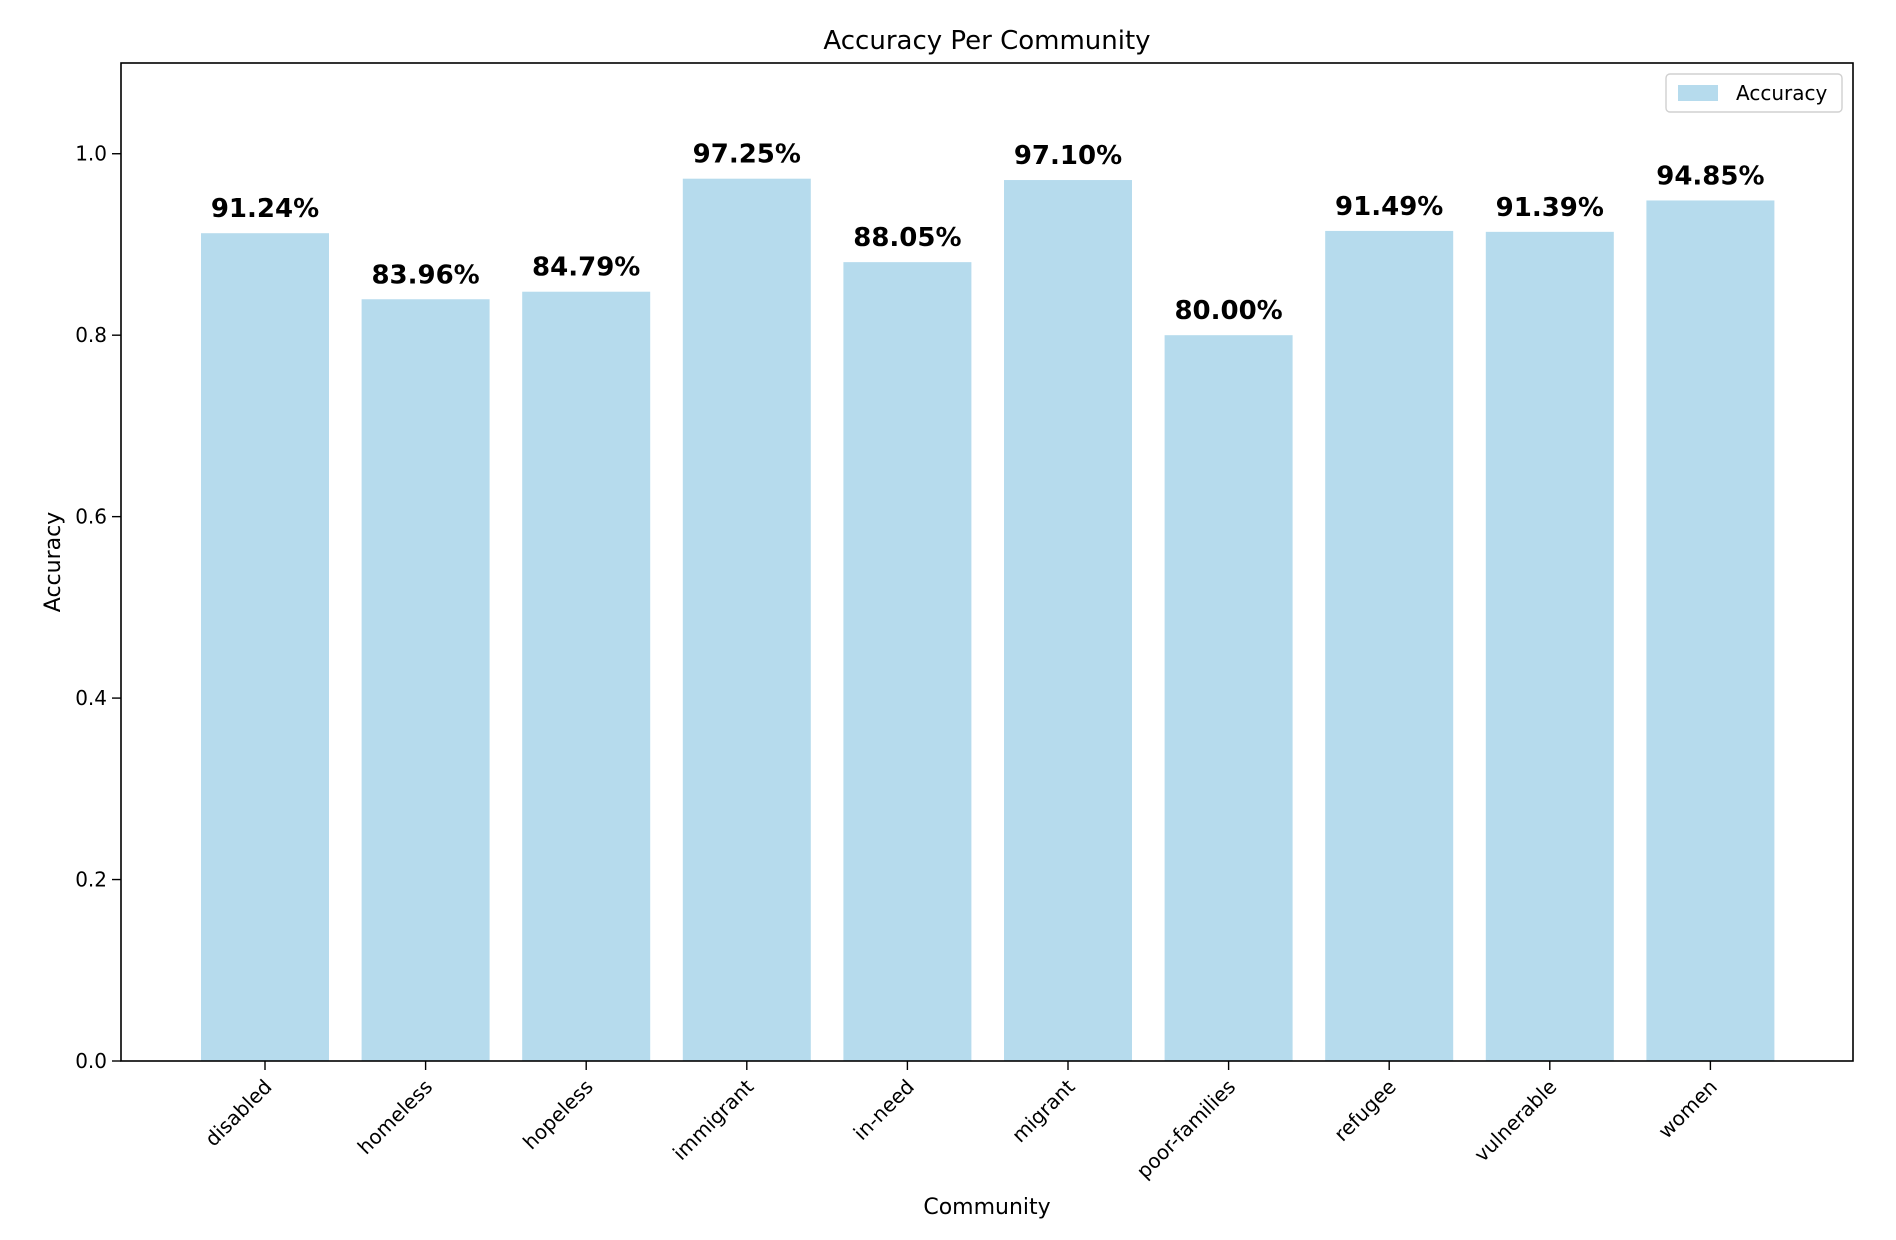 This screenshot has width=1896, height=1240. I want to click on bar-hopeless, so click(586, 676).